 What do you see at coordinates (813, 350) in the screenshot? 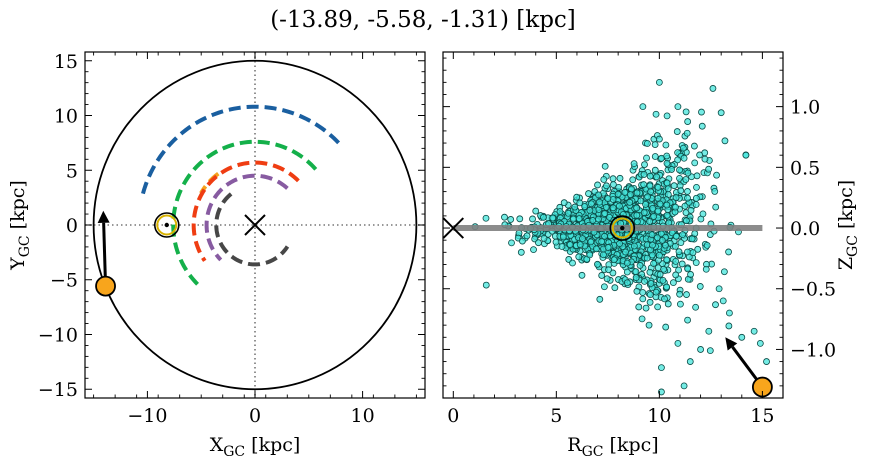
I see `right-ytick-label-0: −1.0` at bounding box center [813, 350].